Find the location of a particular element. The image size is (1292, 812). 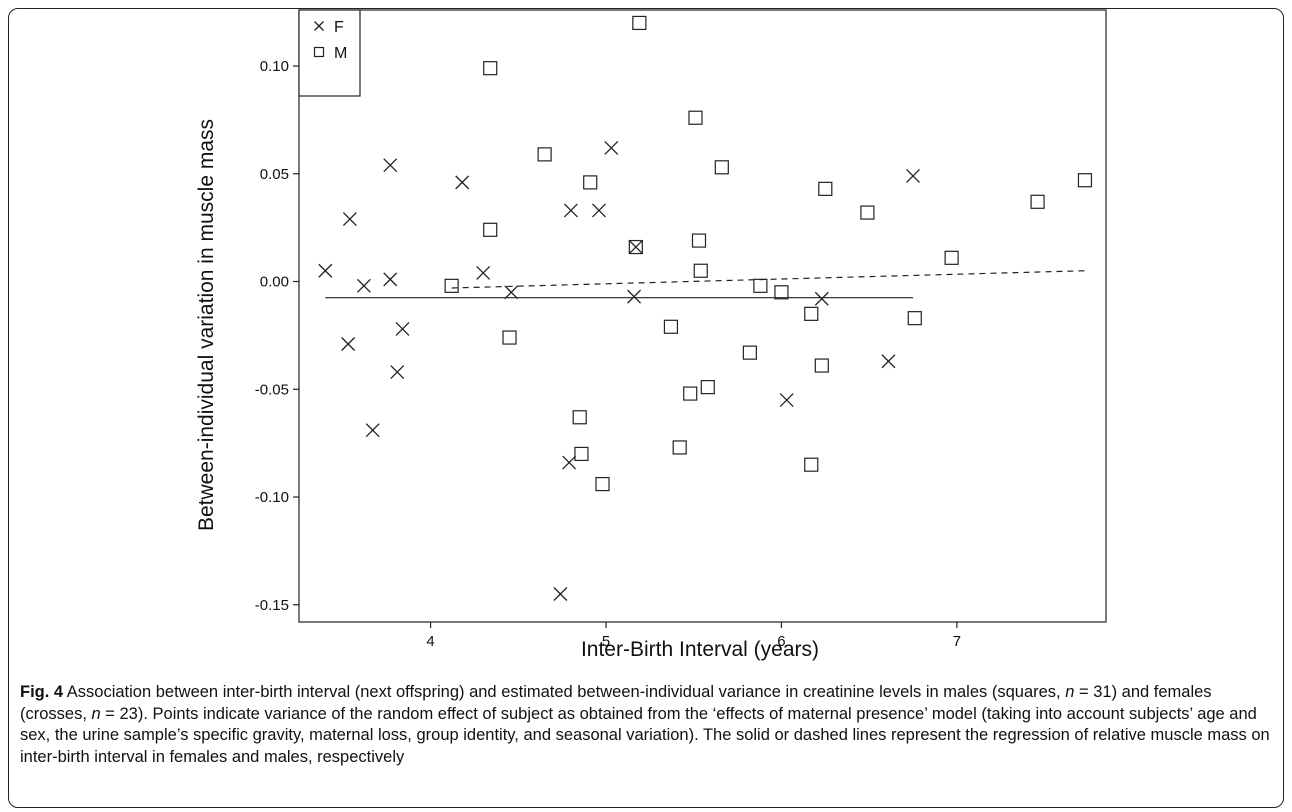

y-tick-label: 0.10 is located at coordinates (274, 66).